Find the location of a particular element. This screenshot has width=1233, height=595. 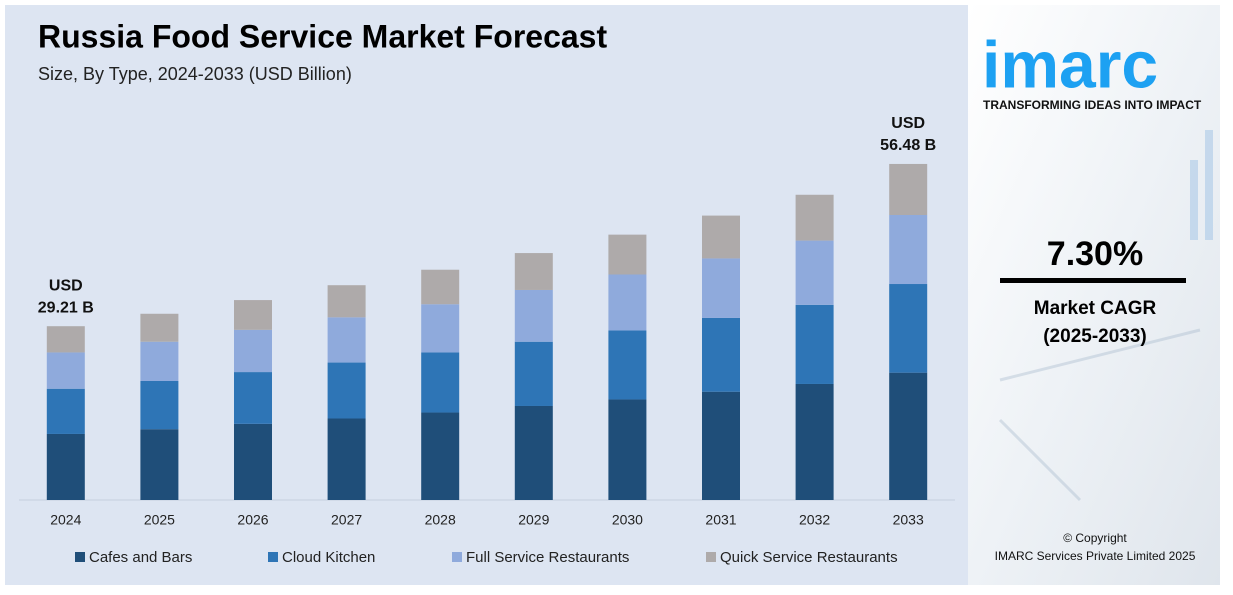

cagr-rule is located at coordinates (1093, 280).